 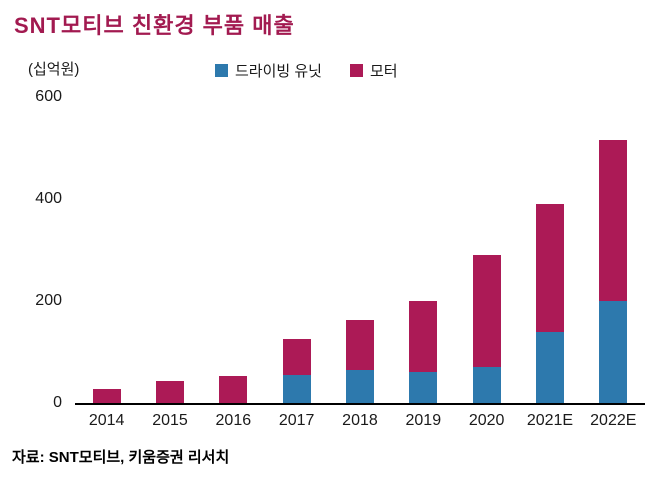 I want to click on legend-label: 모터, so click(x=383, y=71).